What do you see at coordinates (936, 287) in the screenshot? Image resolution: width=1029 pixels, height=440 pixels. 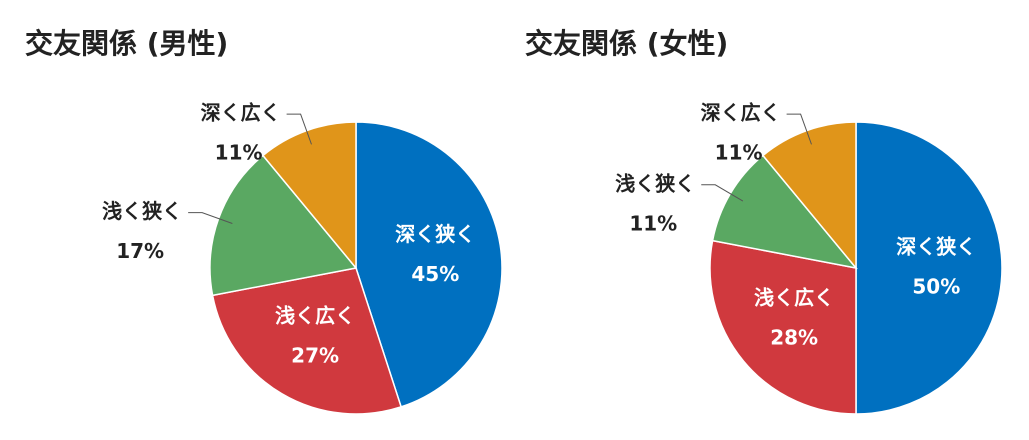 I see `slice-value: 50%` at bounding box center [936, 287].